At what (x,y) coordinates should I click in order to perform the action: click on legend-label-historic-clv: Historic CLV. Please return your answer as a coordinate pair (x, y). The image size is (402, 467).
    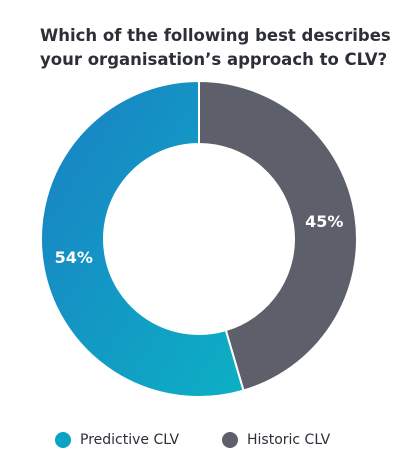
    Looking at the image, I should click on (289, 440).